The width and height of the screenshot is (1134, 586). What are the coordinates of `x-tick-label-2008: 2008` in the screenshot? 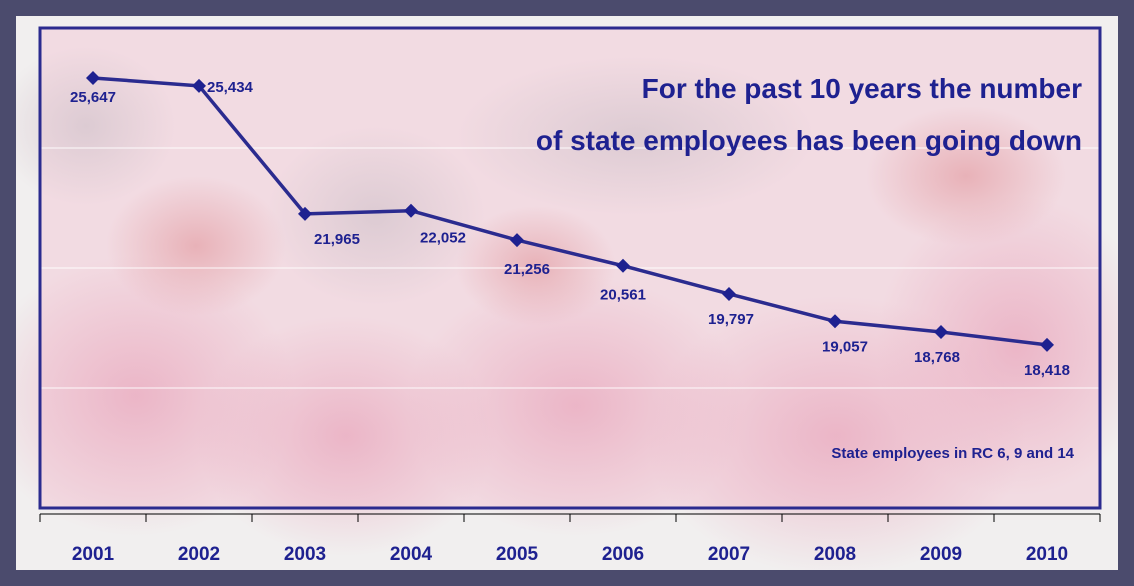 It's located at (835, 554).